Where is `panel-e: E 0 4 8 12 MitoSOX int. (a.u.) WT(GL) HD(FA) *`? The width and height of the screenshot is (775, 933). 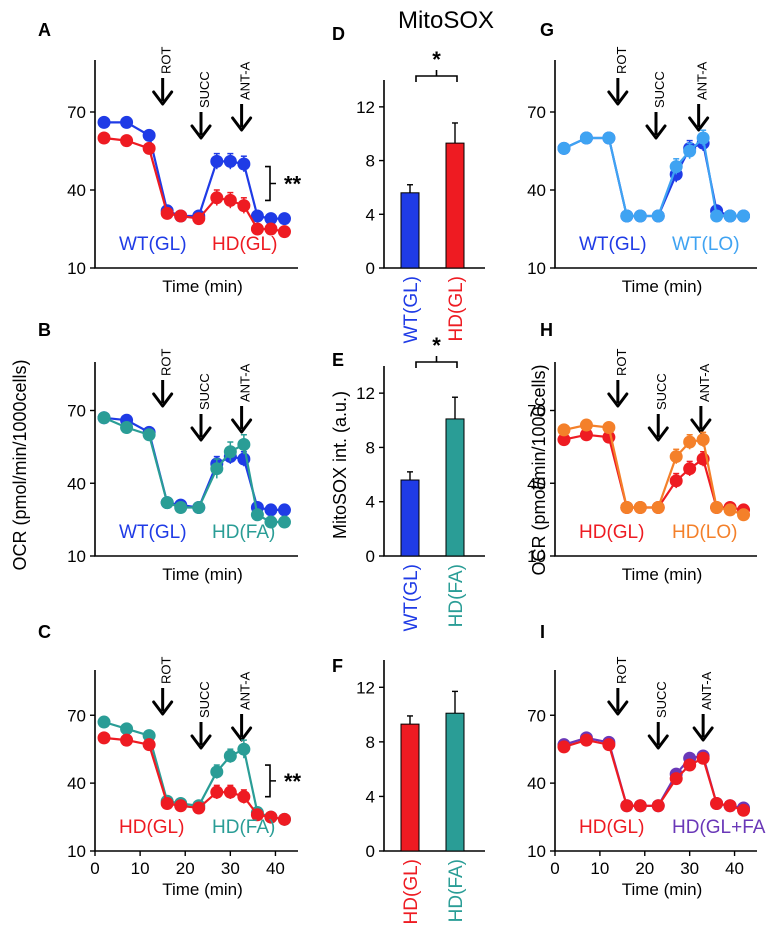 panel-e: E 0 4 8 12 MitoSOX int. (a.u.) WT(GL) HD(FA) * is located at coordinates (407, 482).